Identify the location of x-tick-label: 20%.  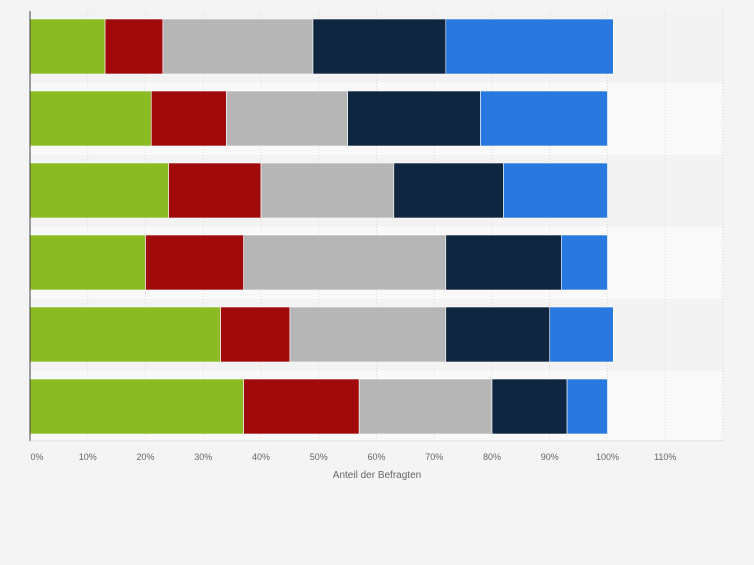
(145, 457).